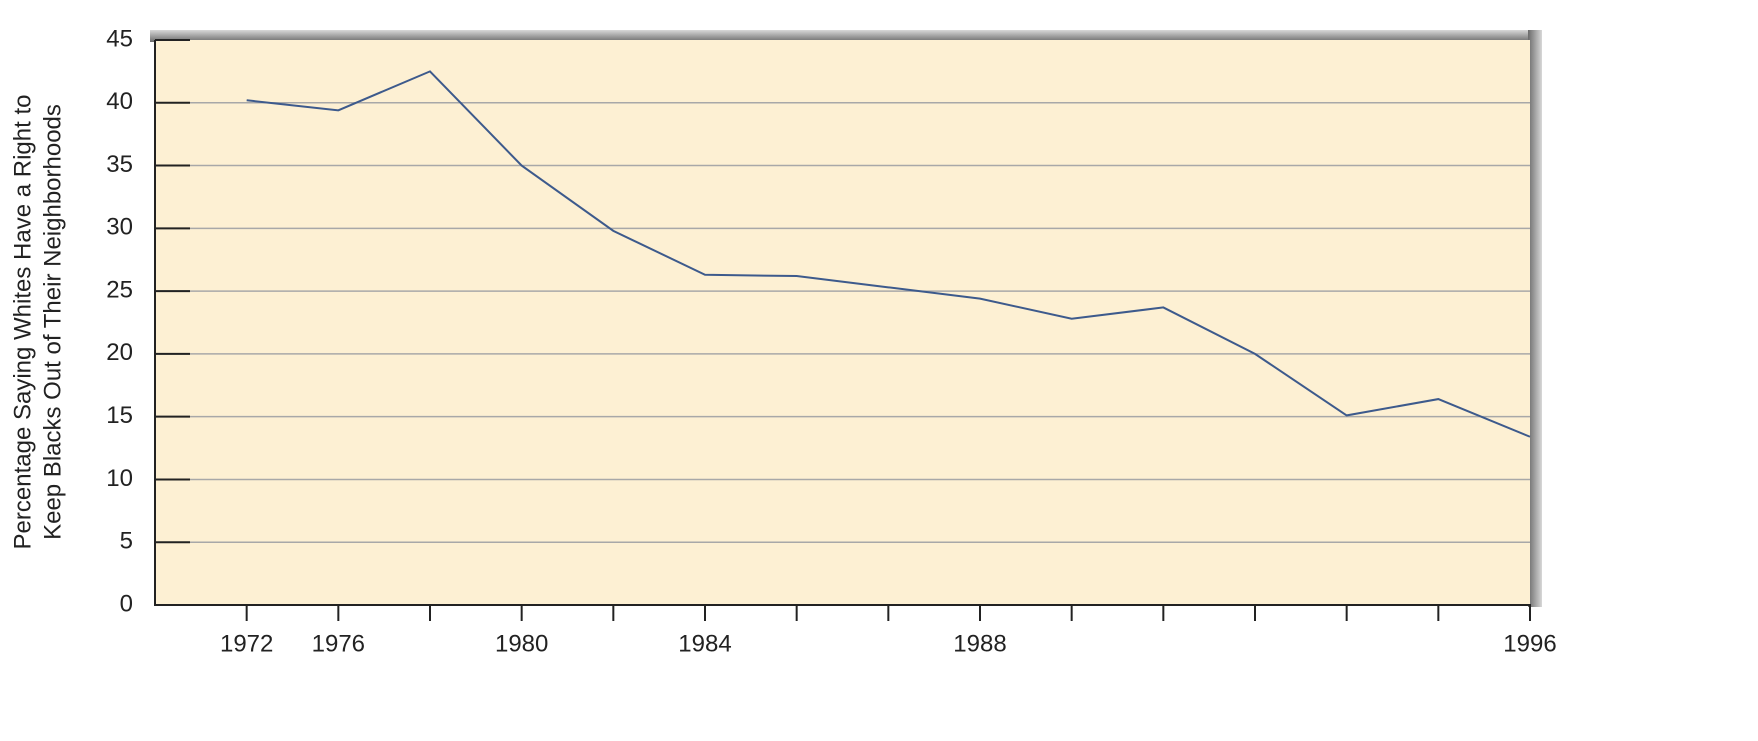  Describe the element at coordinates (119, 289) in the screenshot. I see `y-tick-label: 25` at that location.